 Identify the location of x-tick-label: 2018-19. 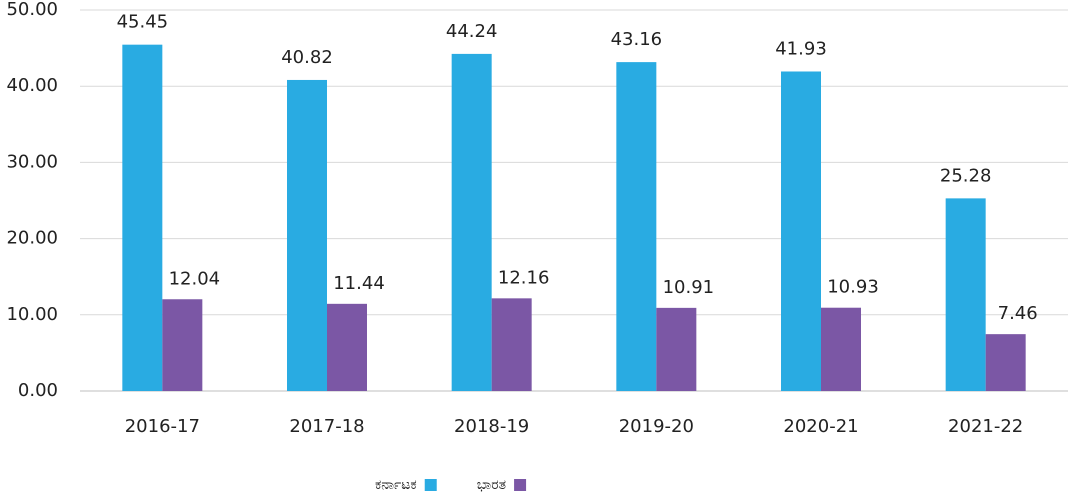
(491, 426).